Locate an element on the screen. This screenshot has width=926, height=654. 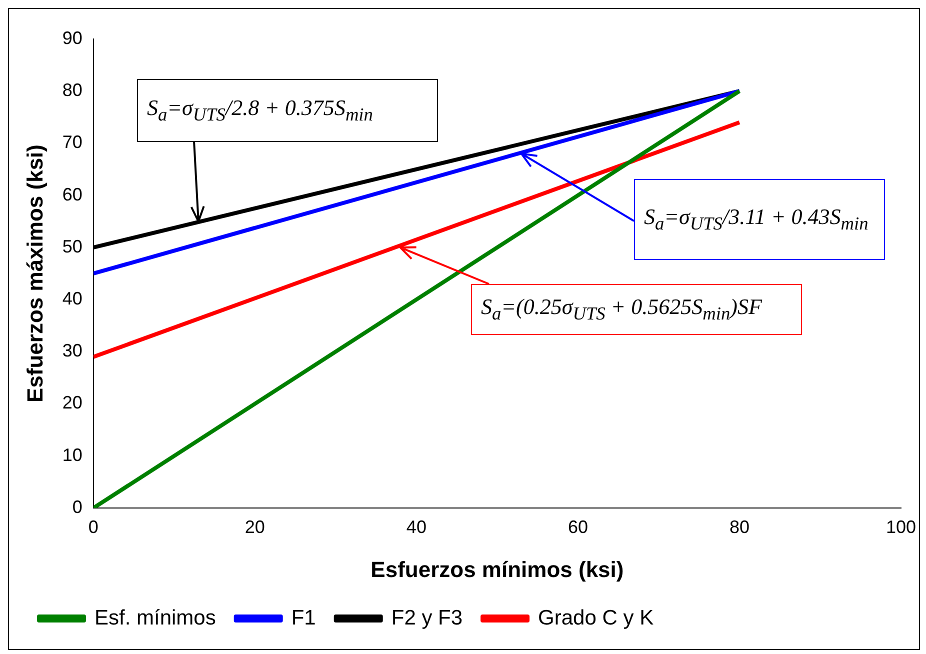
x-axis-title: Esfuerzos mínimos (ksi) is located at coordinates (497, 569).